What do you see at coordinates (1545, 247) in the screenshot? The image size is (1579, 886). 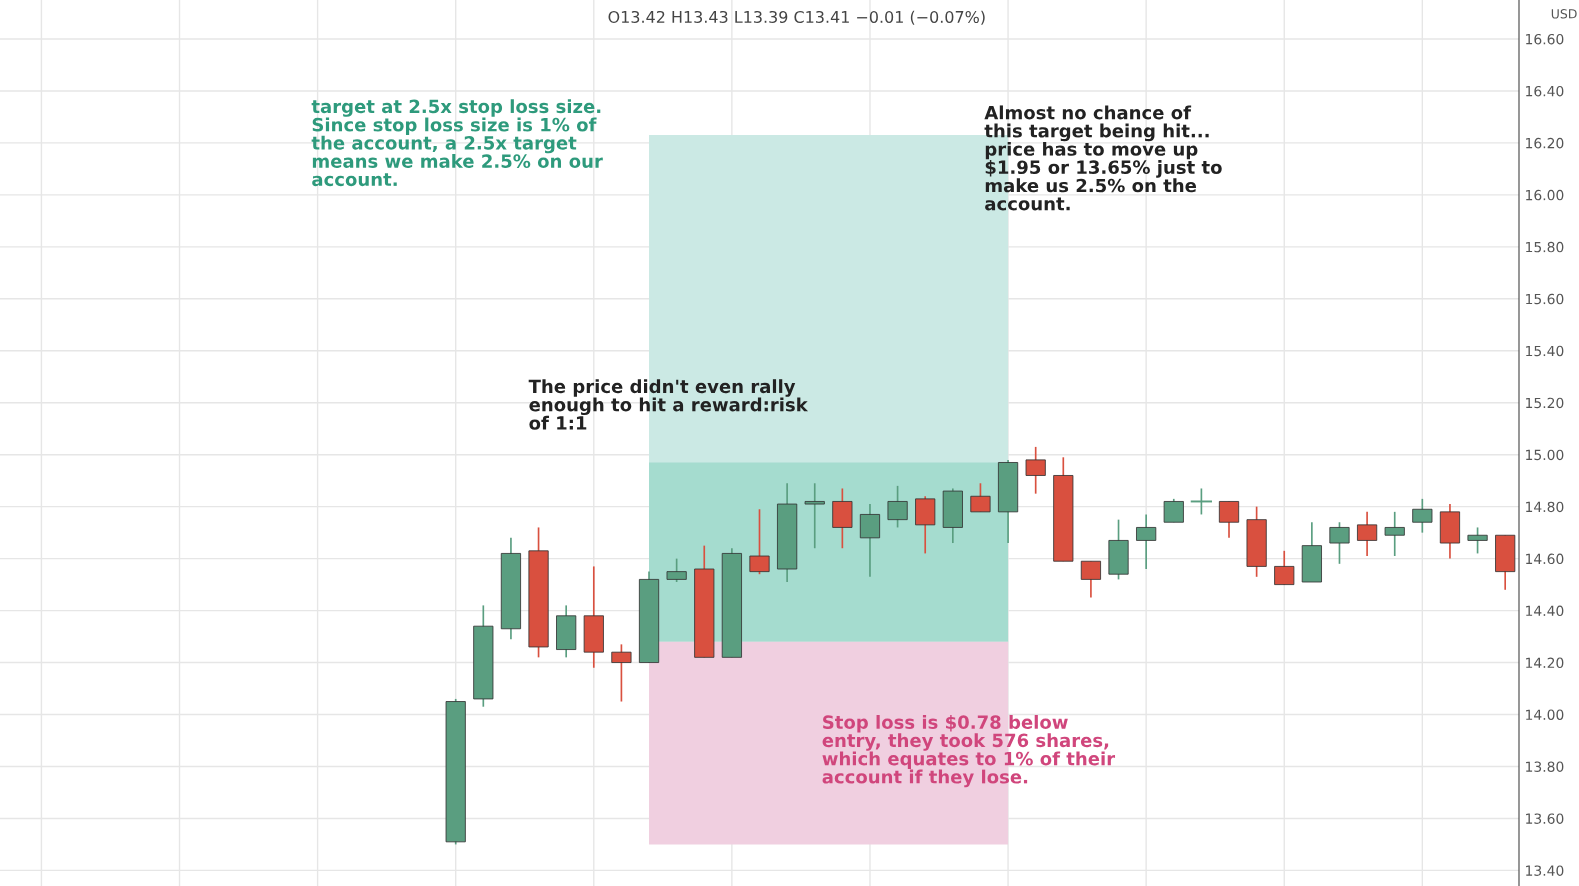 I see `y-tick-label: 15.80` at bounding box center [1545, 247].